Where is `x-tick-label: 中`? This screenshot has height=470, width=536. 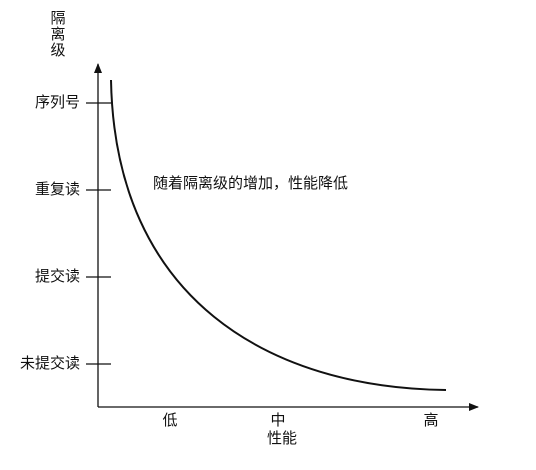 x-tick-label: 中 is located at coordinates (278, 420).